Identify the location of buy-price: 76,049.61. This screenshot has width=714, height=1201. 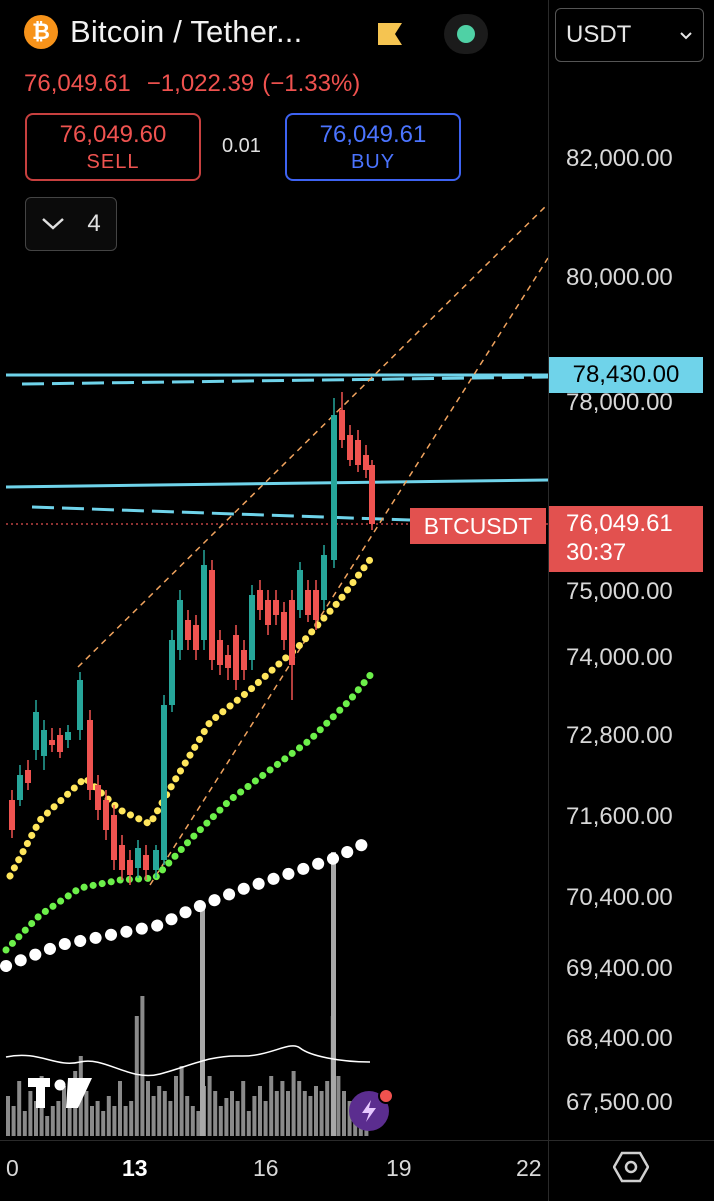
(373, 134).